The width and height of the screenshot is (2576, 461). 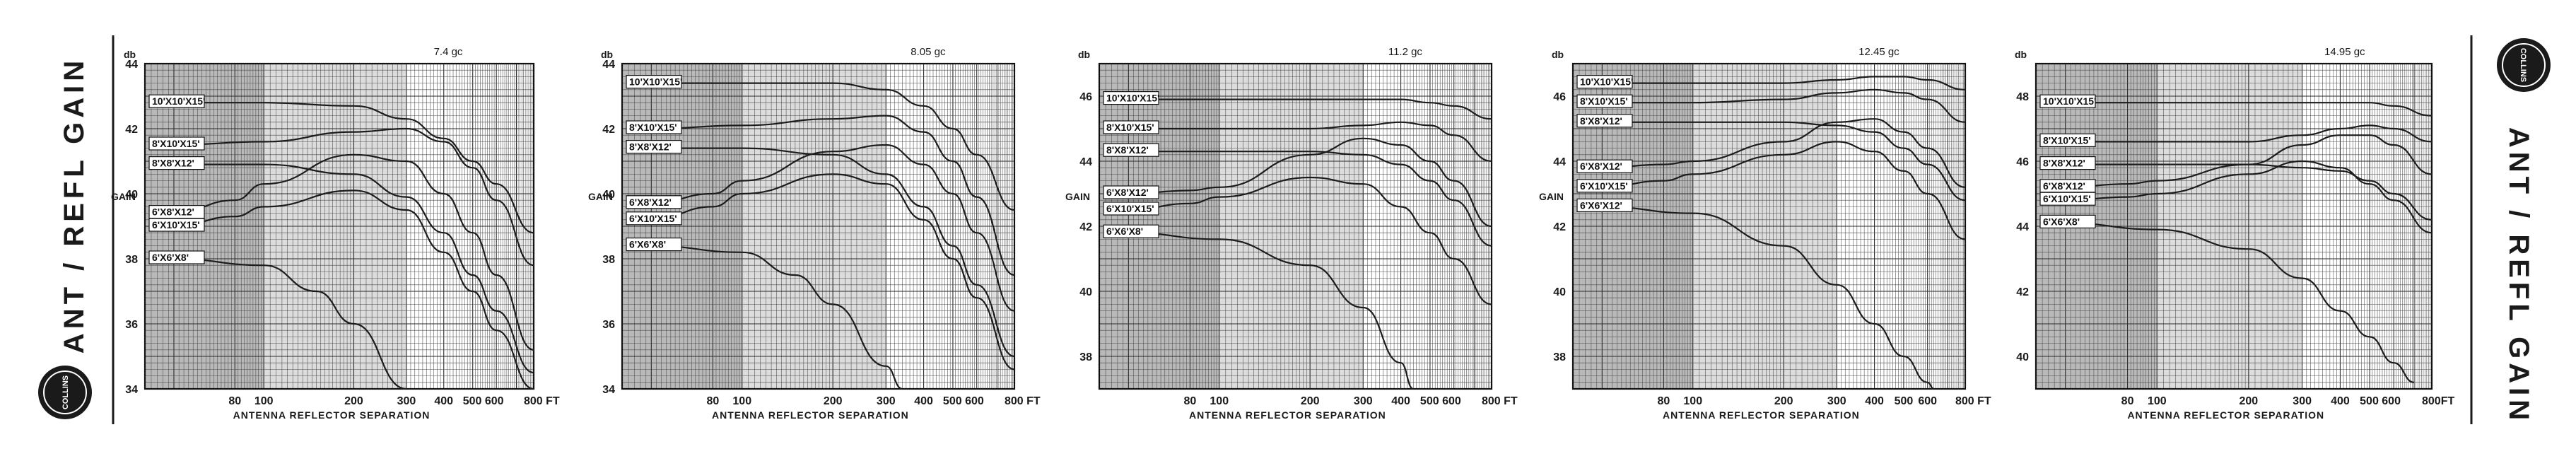 I want to click on y-tick-label: 34, so click(x=609, y=390).